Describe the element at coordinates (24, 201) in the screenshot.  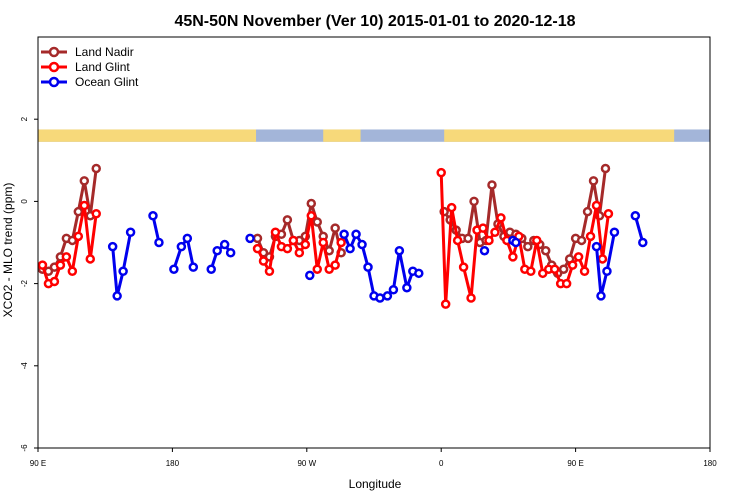
I see `y-tick-label: 0` at that location.